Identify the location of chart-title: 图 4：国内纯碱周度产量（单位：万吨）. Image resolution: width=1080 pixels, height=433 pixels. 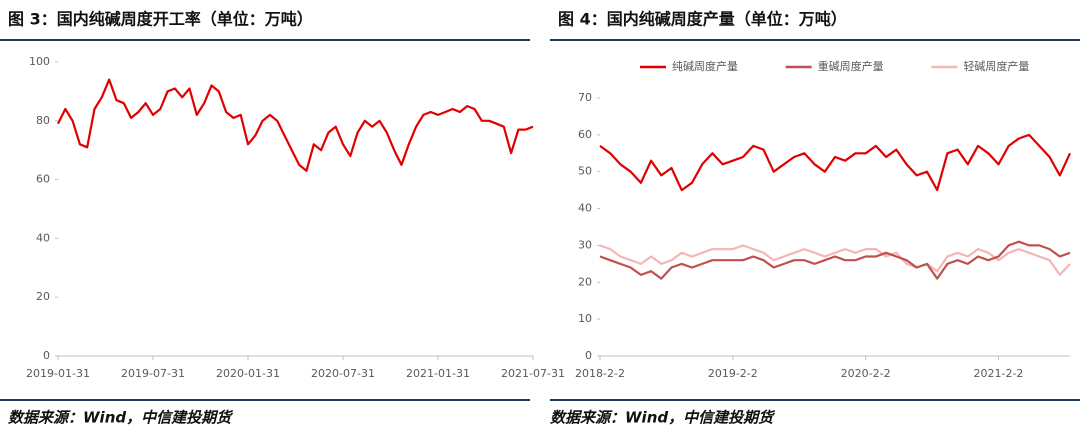
(702, 19).